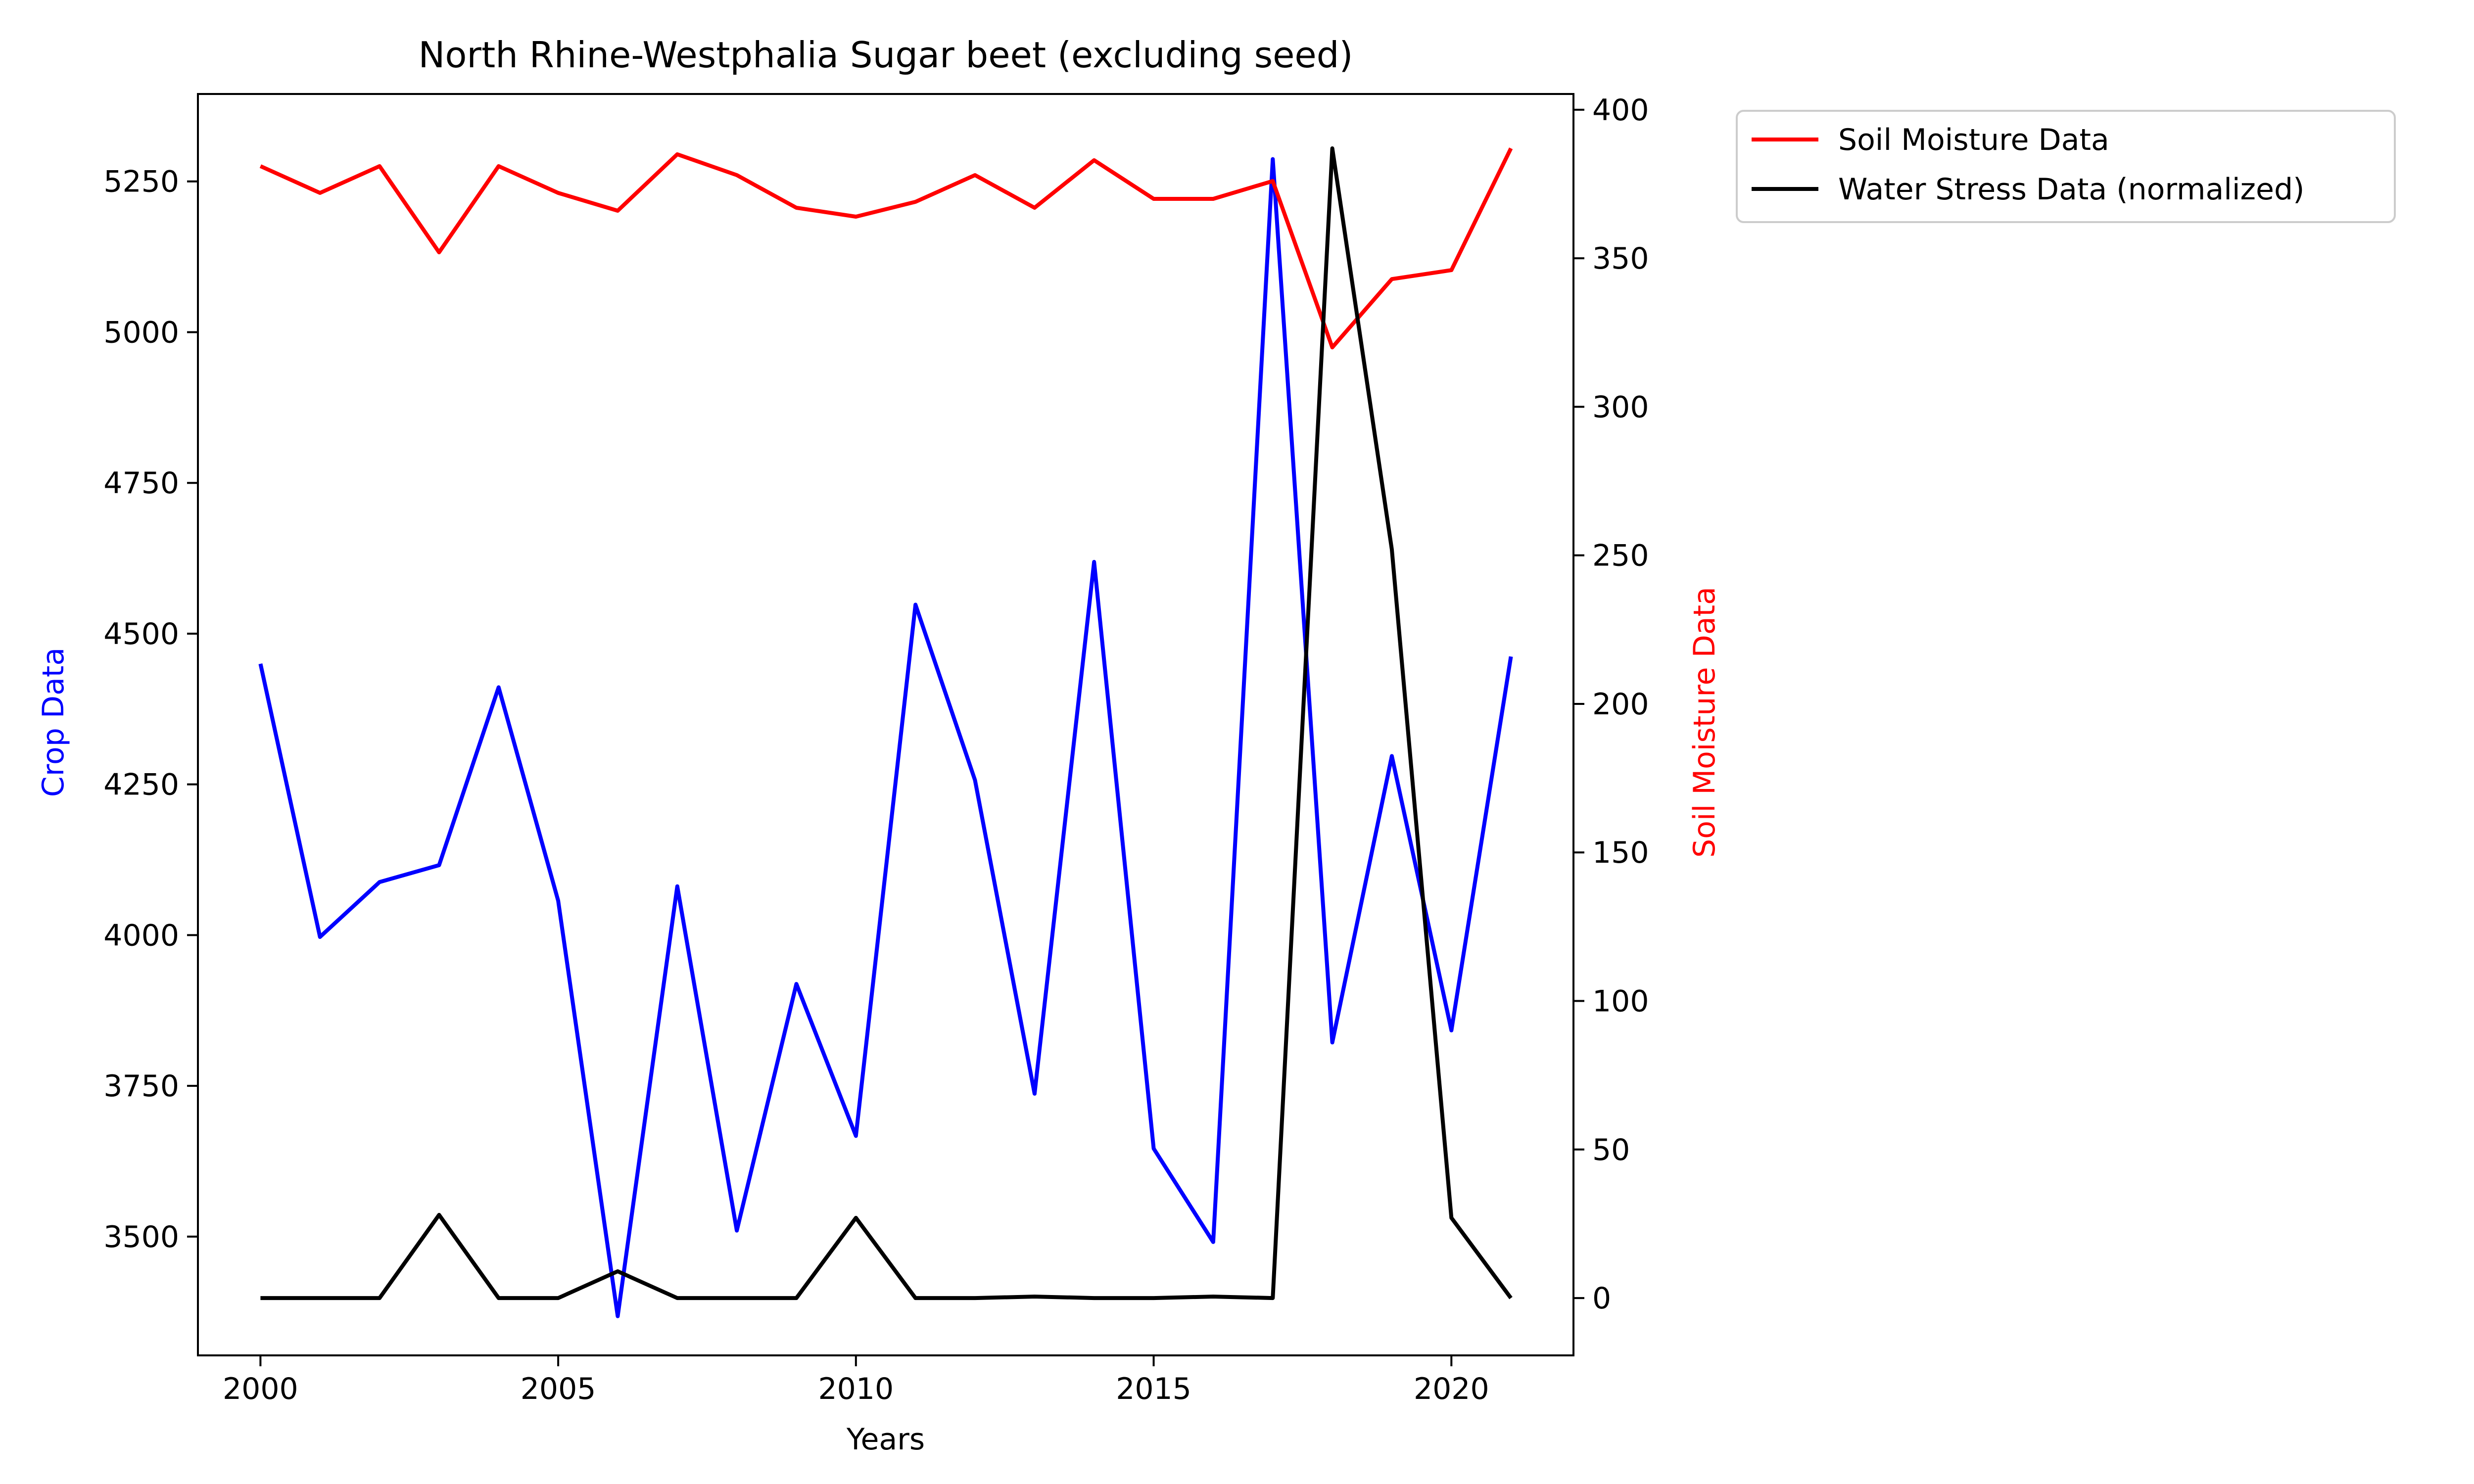 The width and height of the screenshot is (2474, 1484). What do you see at coordinates (1620, 556) in the screenshot?
I see `y-right-tick-label: 250` at bounding box center [1620, 556].